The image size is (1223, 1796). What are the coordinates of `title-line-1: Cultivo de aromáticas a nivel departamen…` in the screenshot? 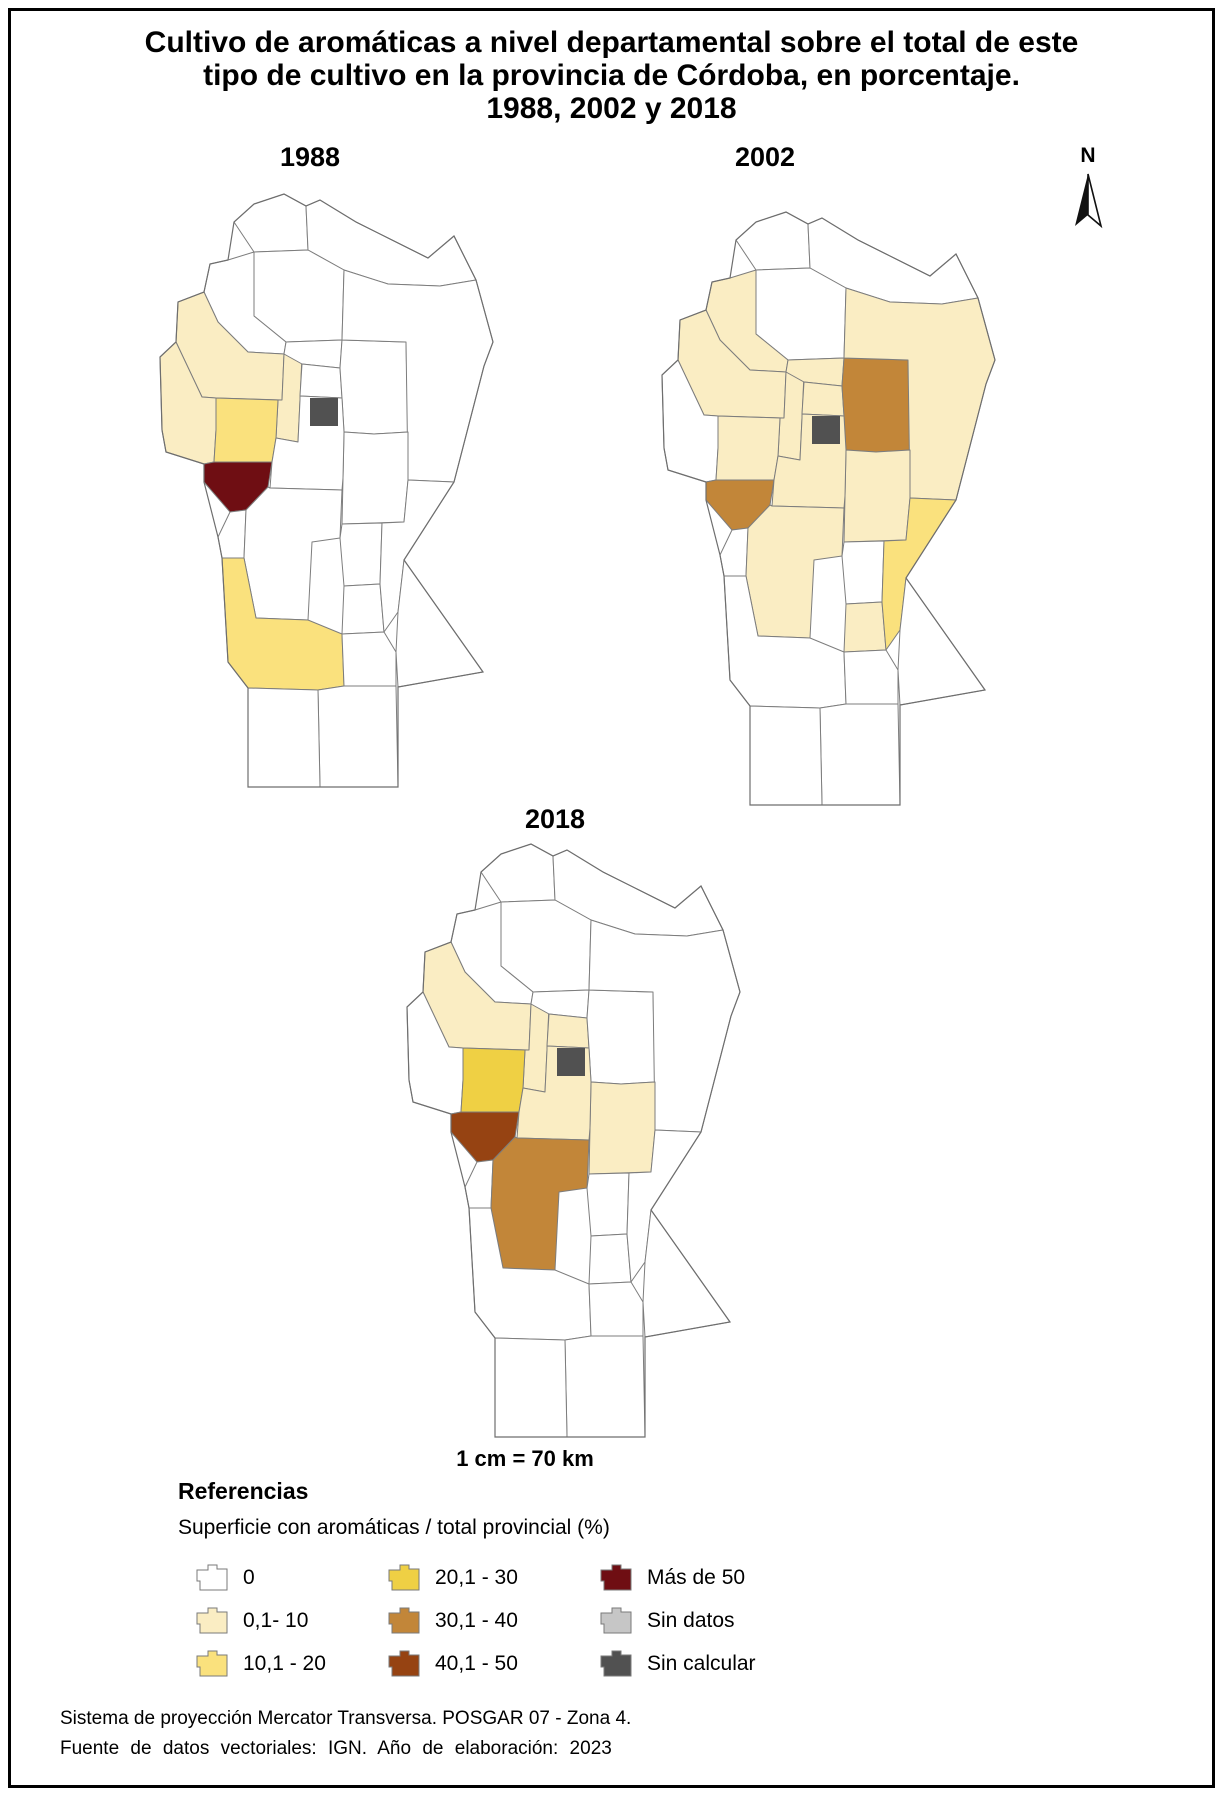 It's located at (611, 42).